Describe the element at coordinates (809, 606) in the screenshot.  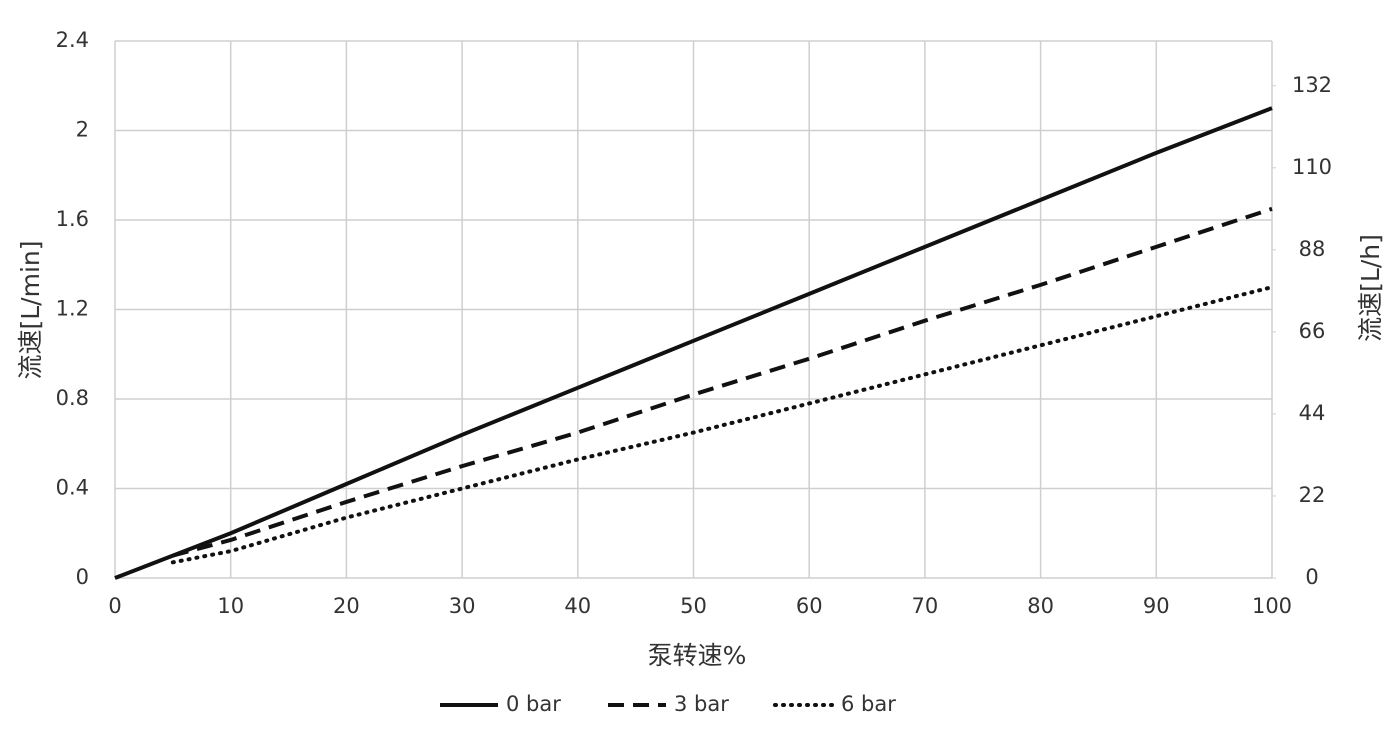
I see `x-tick-label: 60` at that location.